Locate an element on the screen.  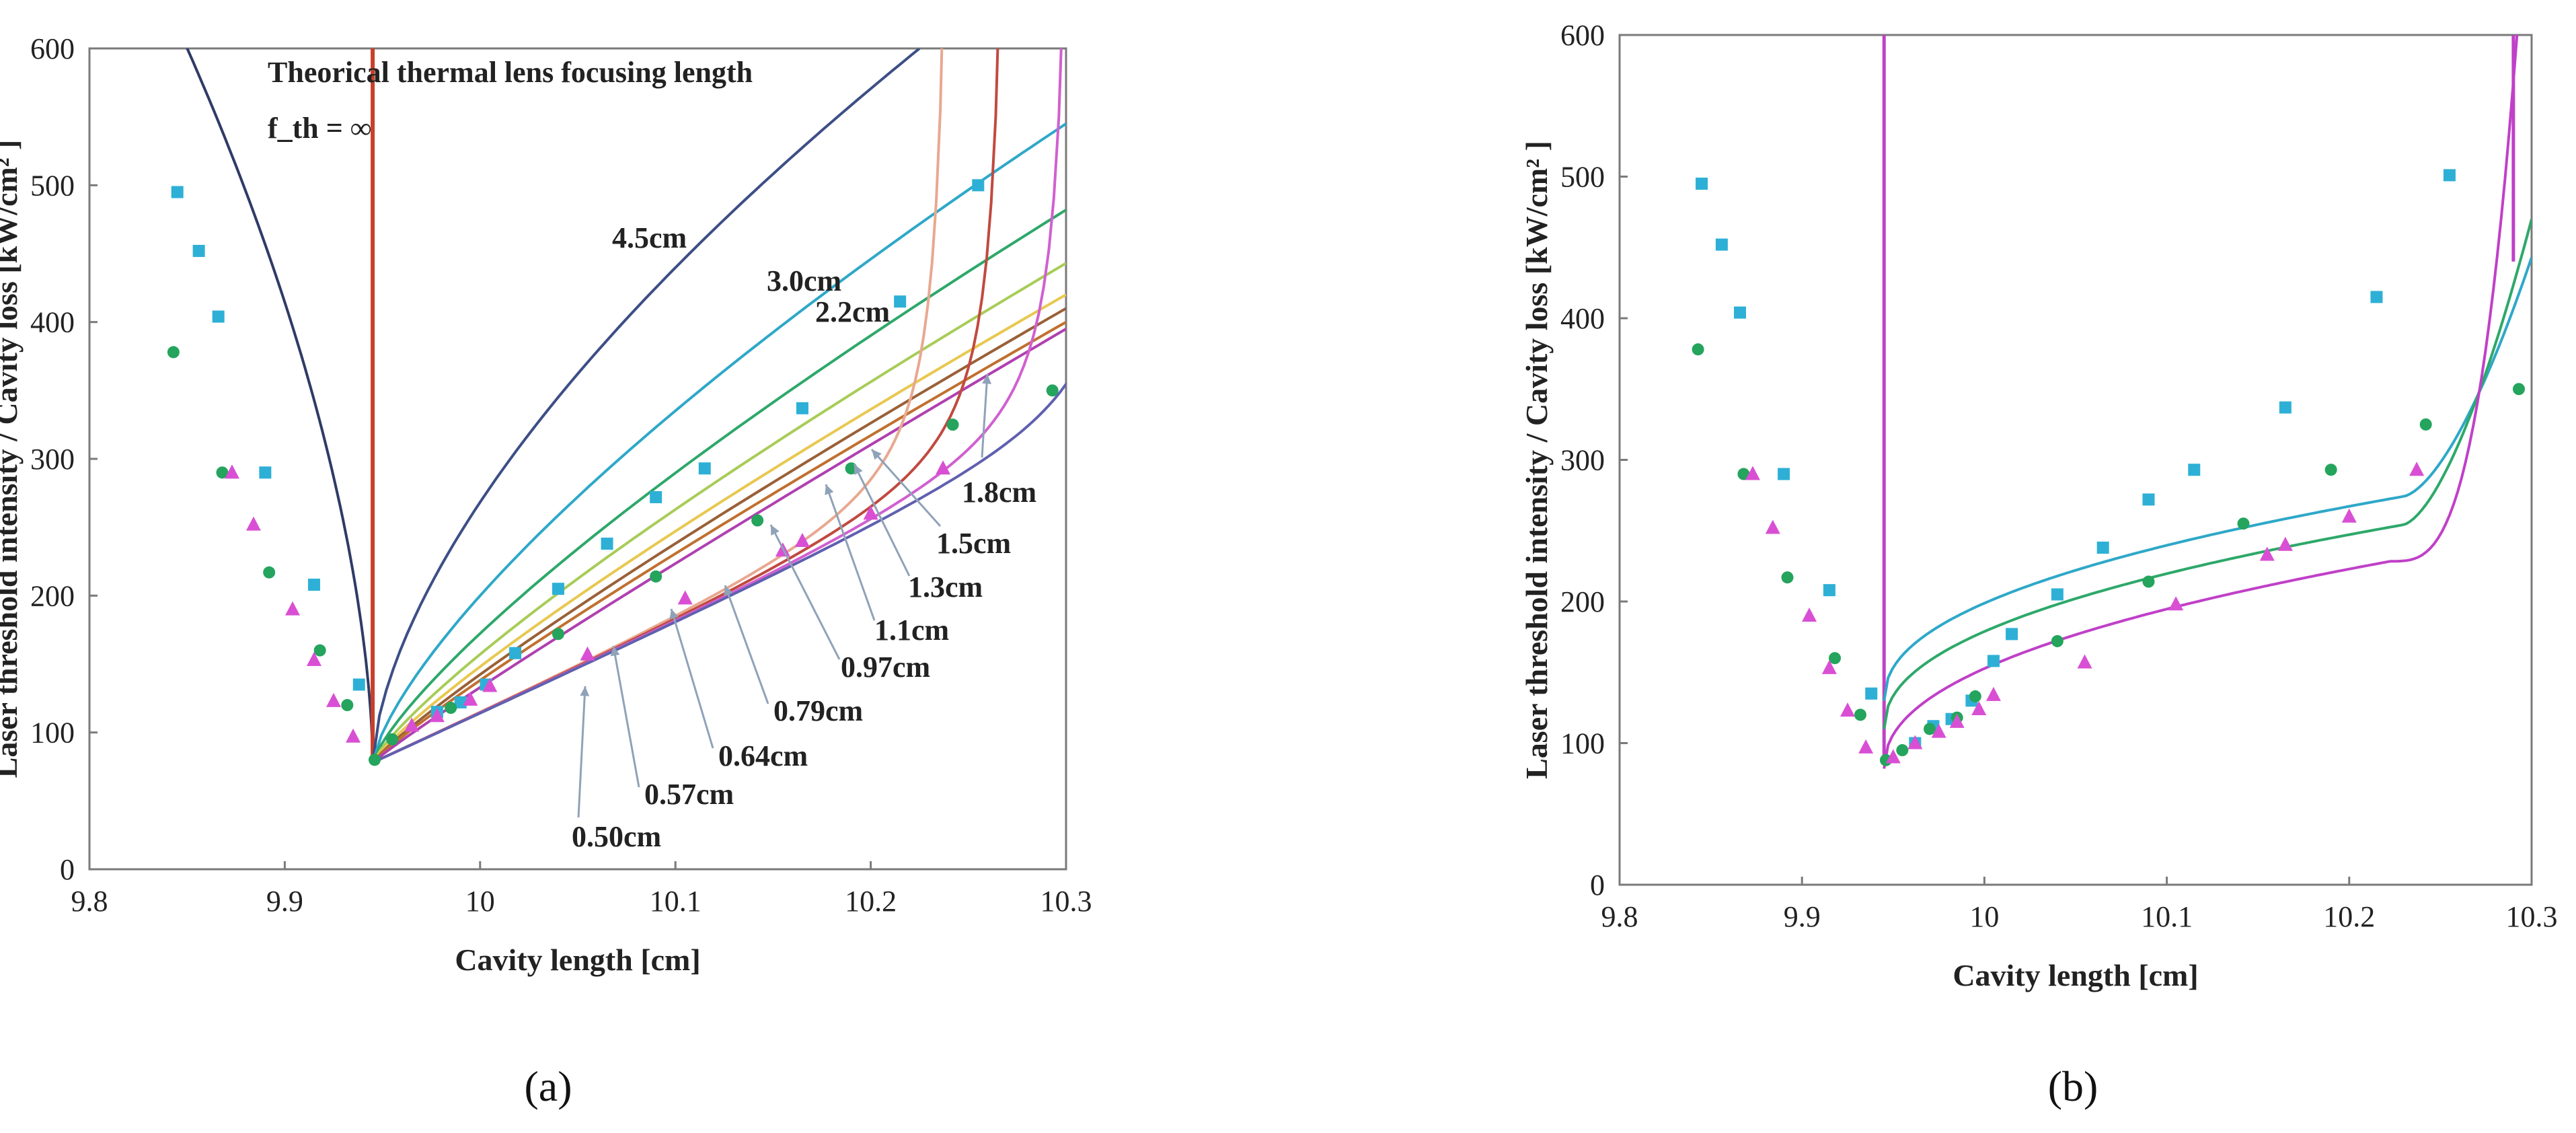
curve-label: 0.79cm is located at coordinates (818, 710).